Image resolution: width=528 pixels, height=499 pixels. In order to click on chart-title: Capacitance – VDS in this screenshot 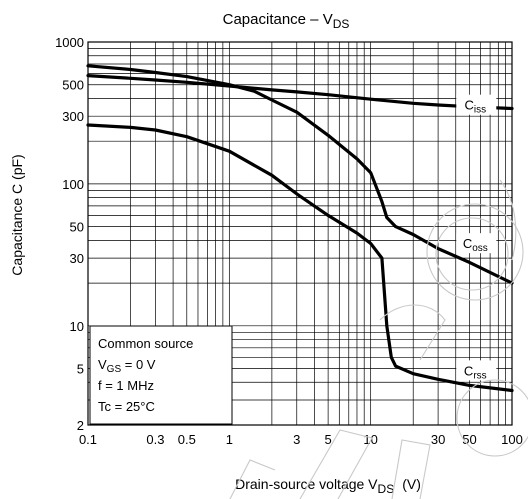, I will do `click(286, 21)`.